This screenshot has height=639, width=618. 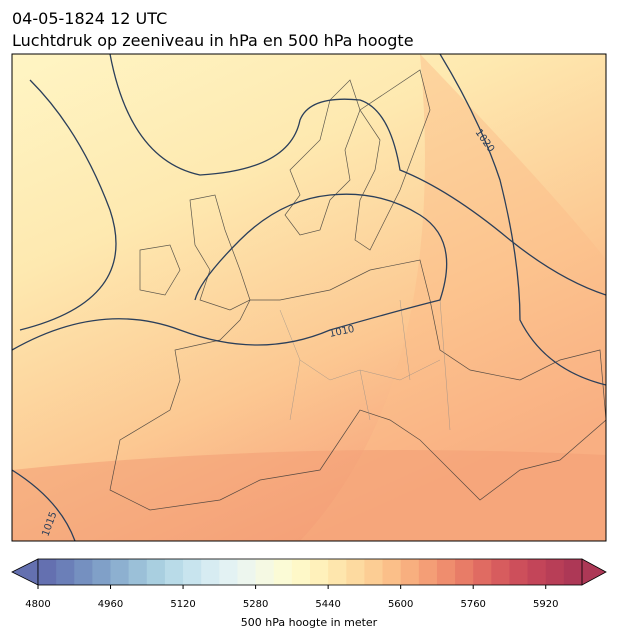 I want to click on borders, so click(x=365, y=365).